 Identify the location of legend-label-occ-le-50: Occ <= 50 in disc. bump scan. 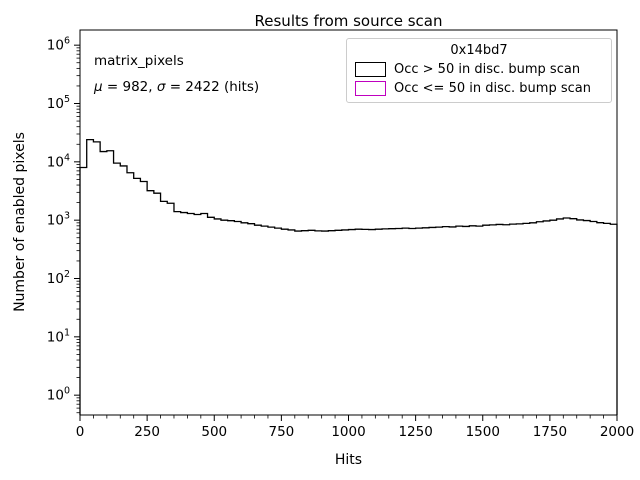
(492, 88).